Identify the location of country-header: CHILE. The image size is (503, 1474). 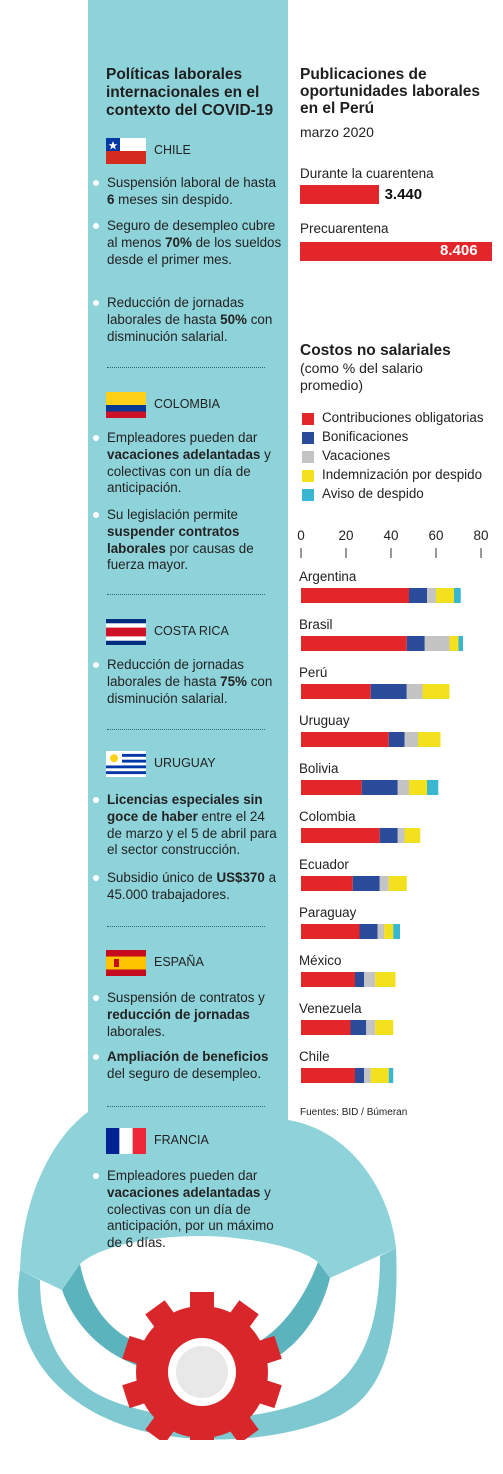
(196, 151).